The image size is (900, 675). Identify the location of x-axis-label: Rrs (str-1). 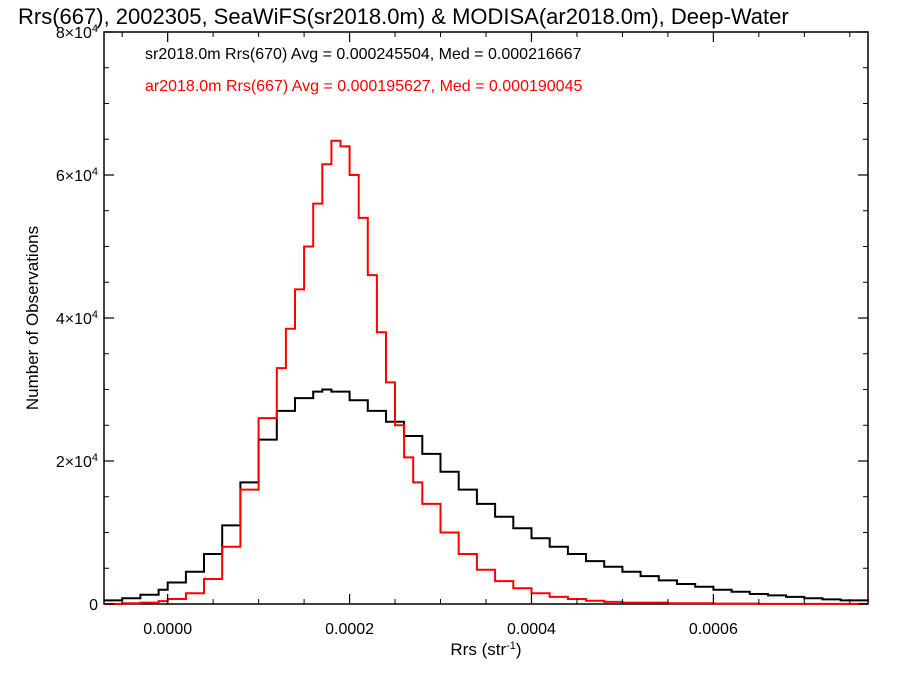
(485, 649).